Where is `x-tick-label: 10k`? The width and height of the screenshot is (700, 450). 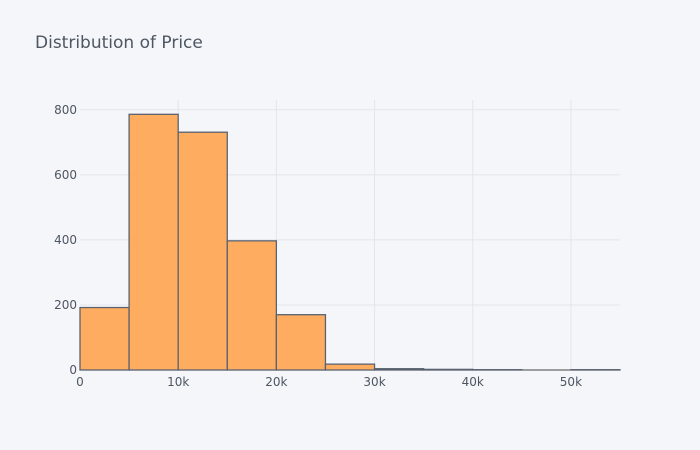 x-tick-label: 10k is located at coordinates (178, 382).